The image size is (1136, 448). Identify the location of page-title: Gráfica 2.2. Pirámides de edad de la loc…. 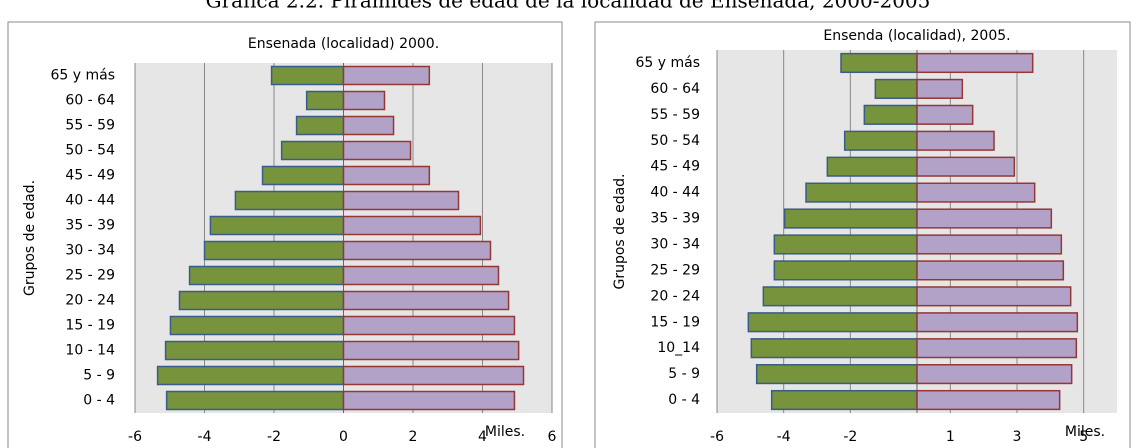
(568, 6).